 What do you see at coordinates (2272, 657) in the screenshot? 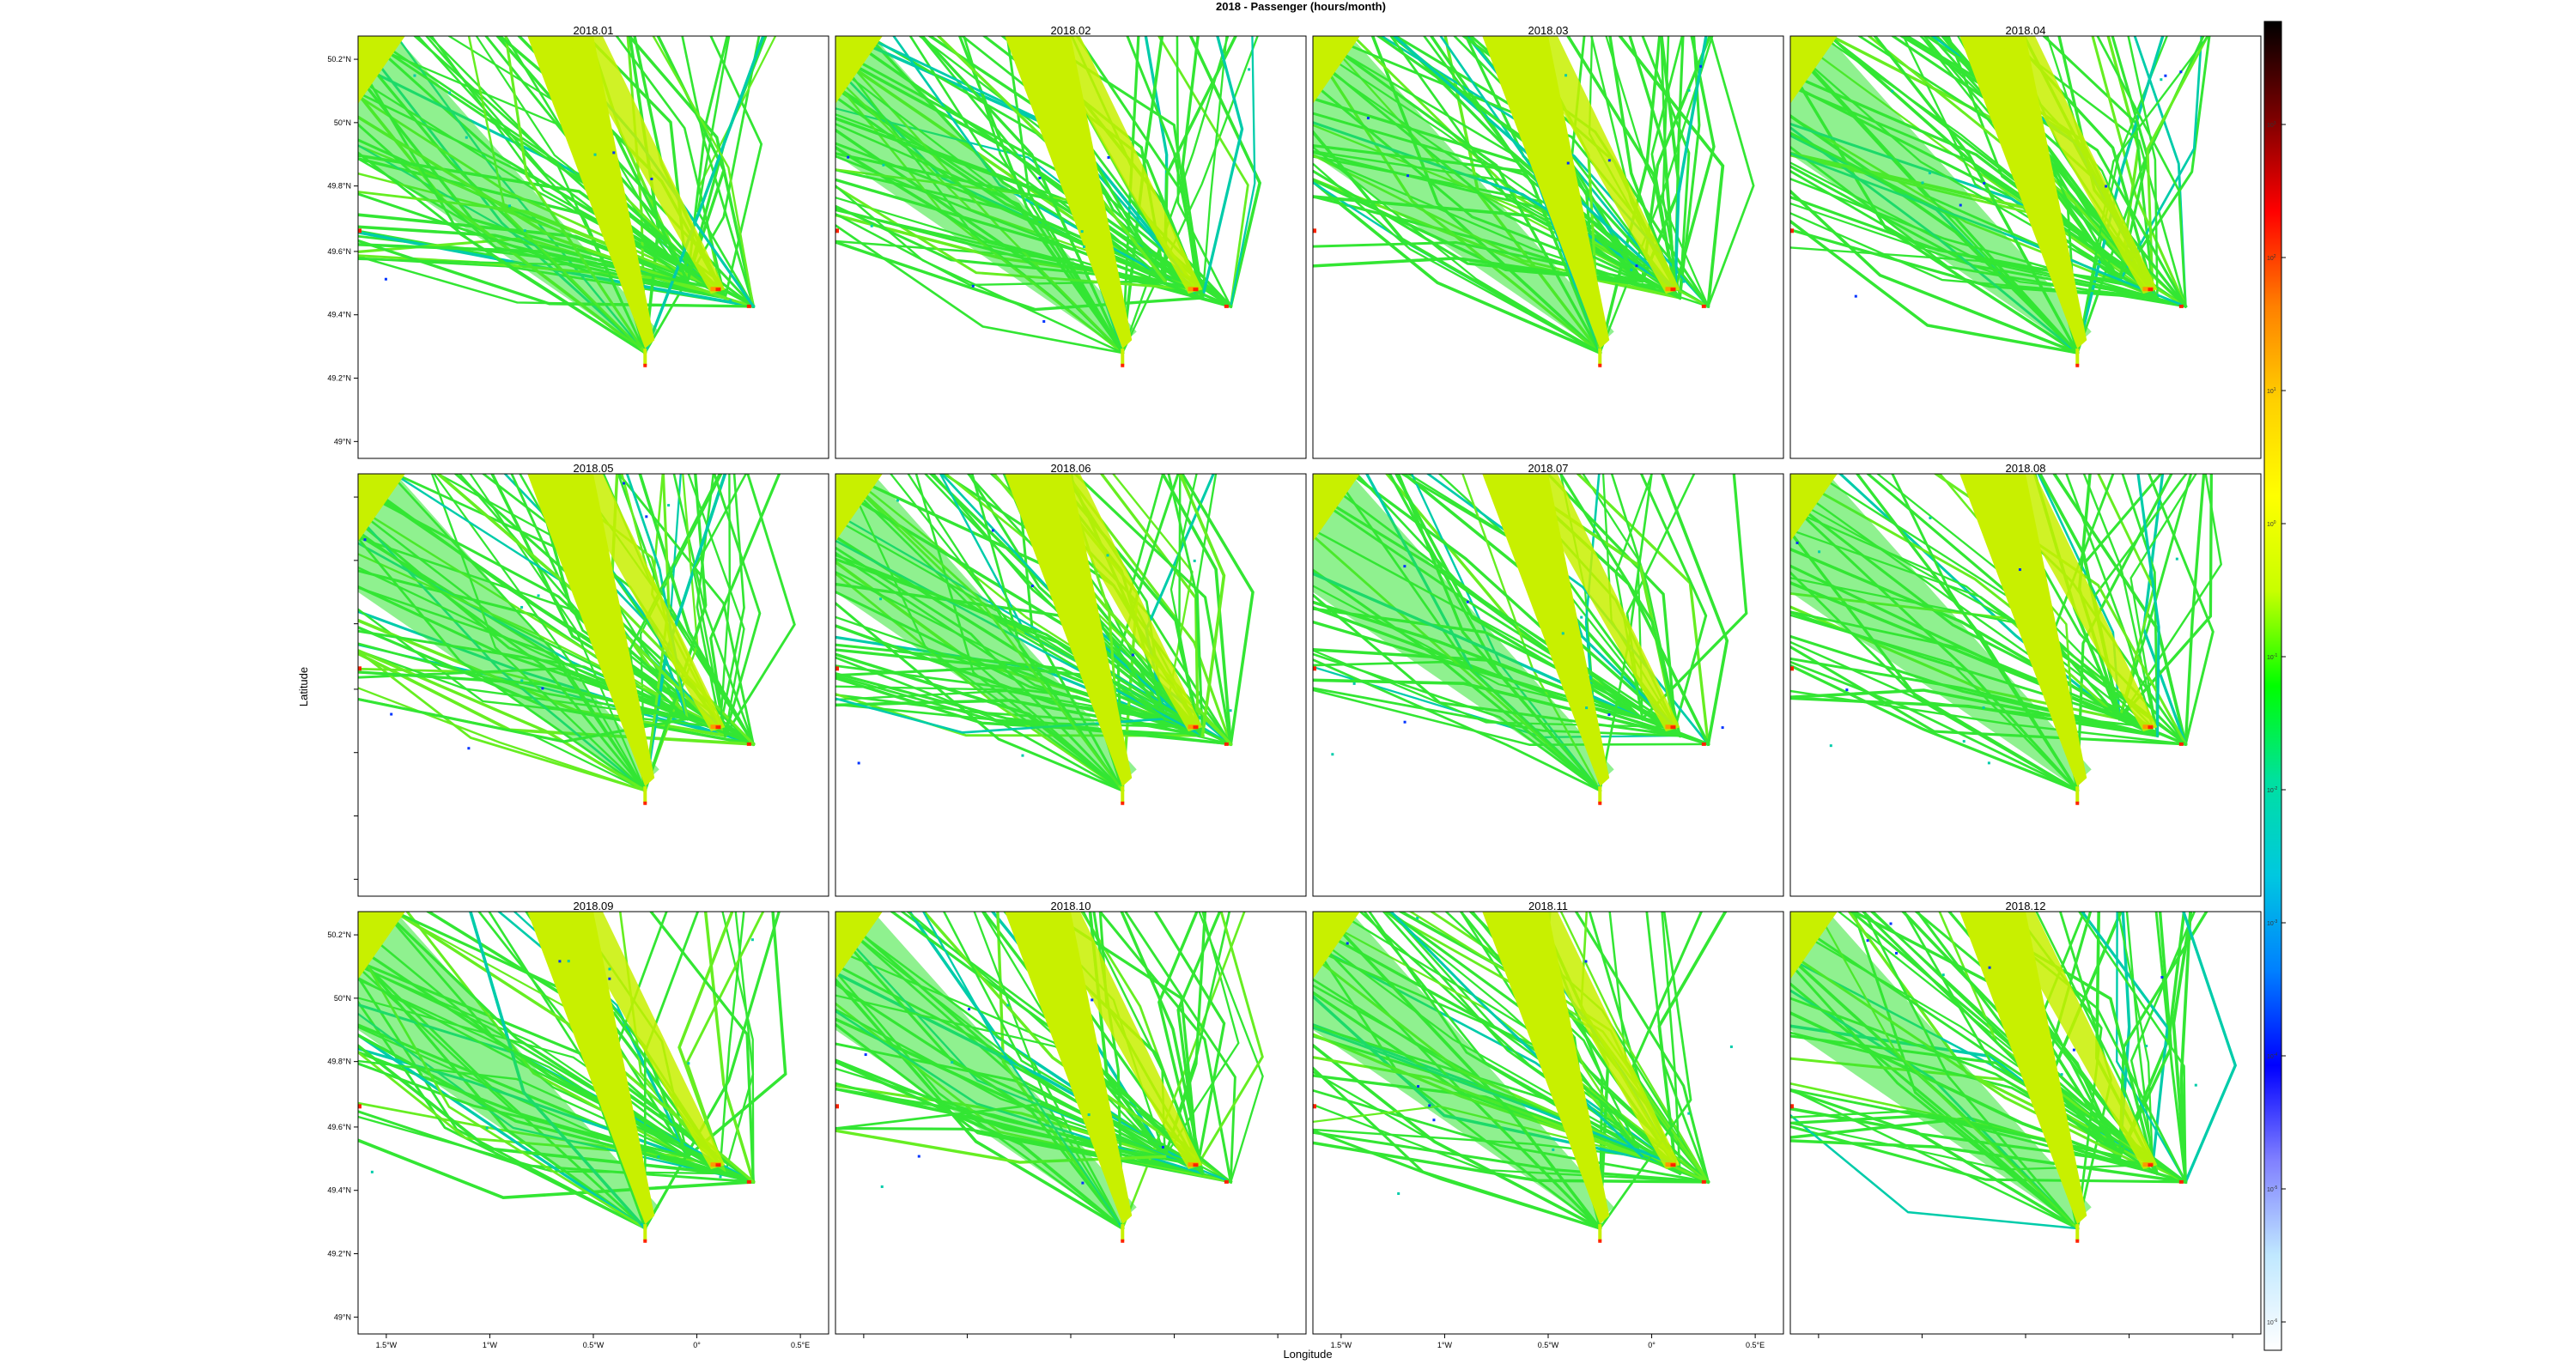
I see `colorbar-tick-label: 10⁻¹` at bounding box center [2272, 657].